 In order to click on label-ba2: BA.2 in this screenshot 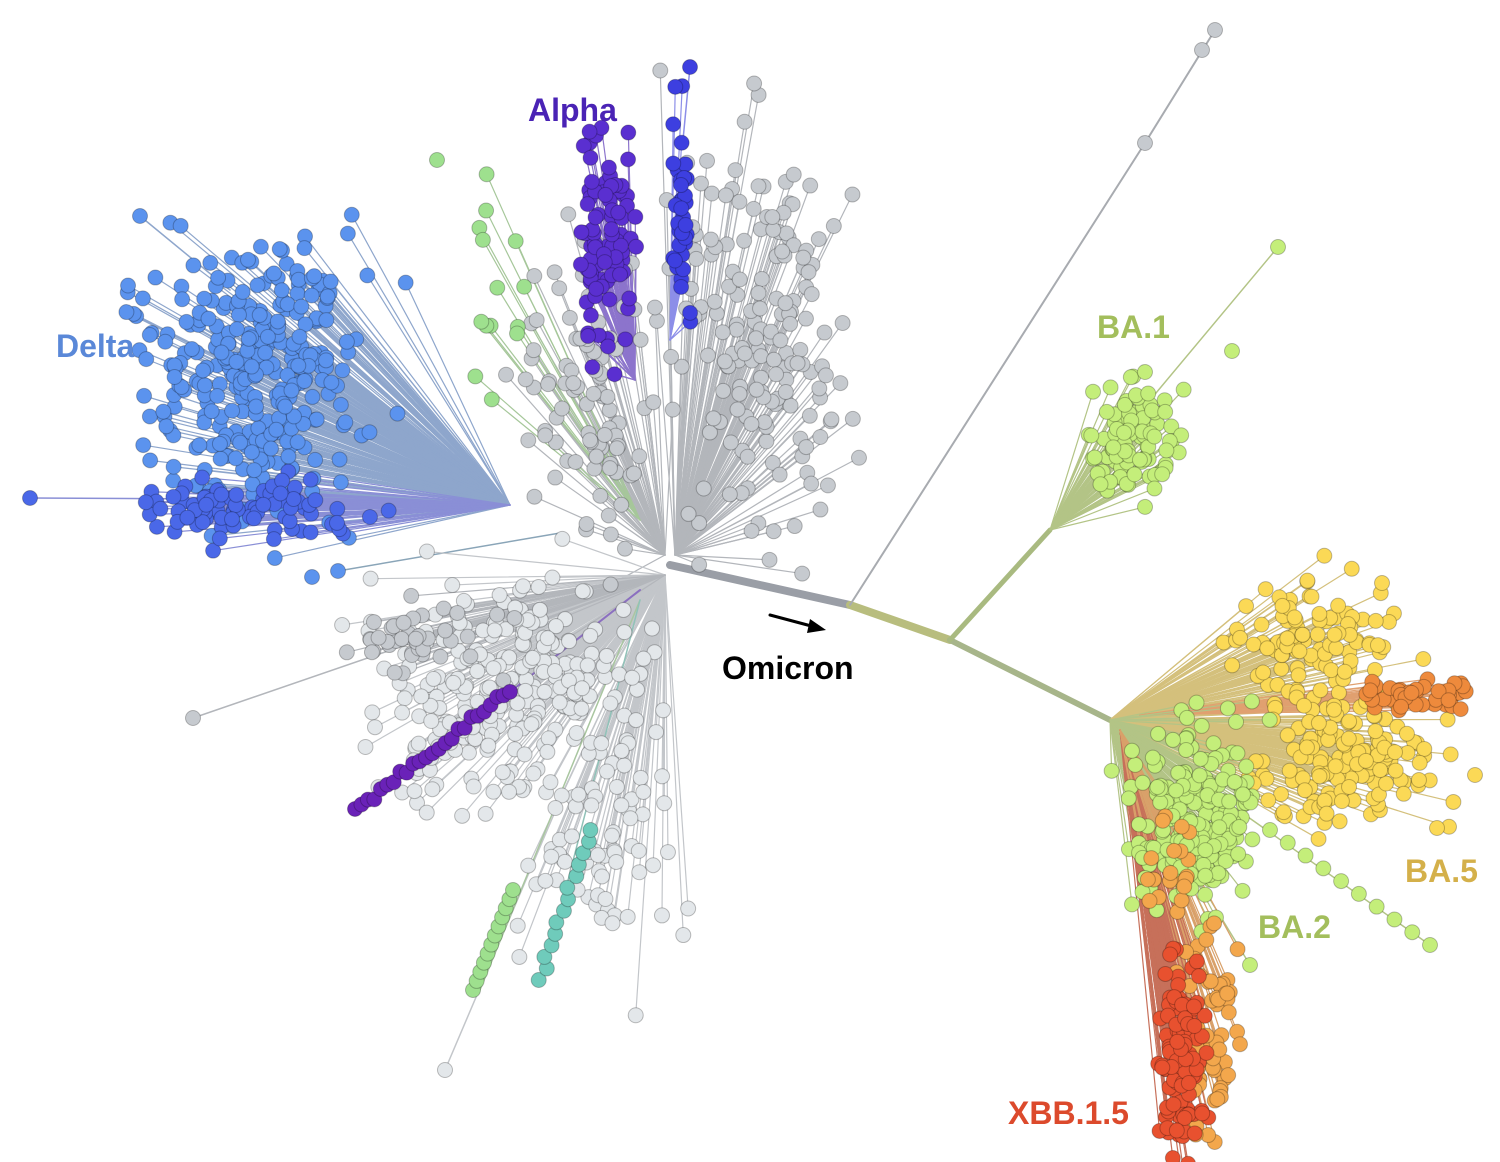, I will do `click(1294, 927)`.